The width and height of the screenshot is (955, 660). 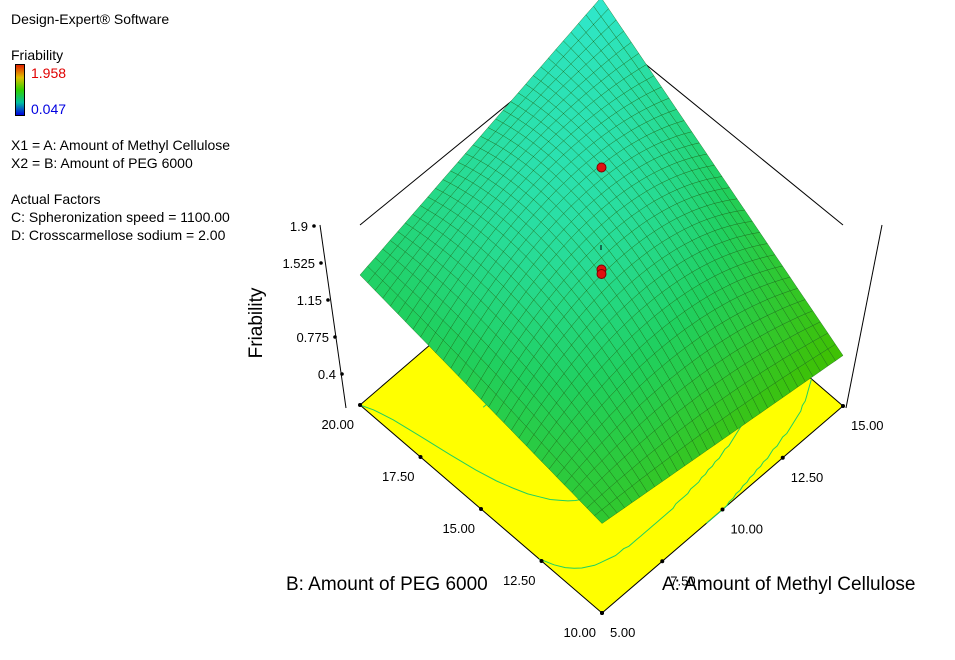 What do you see at coordinates (56, 199) in the screenshot?
I see `actual-factors-title: Actual Factors` at bounding box center [56, 199].